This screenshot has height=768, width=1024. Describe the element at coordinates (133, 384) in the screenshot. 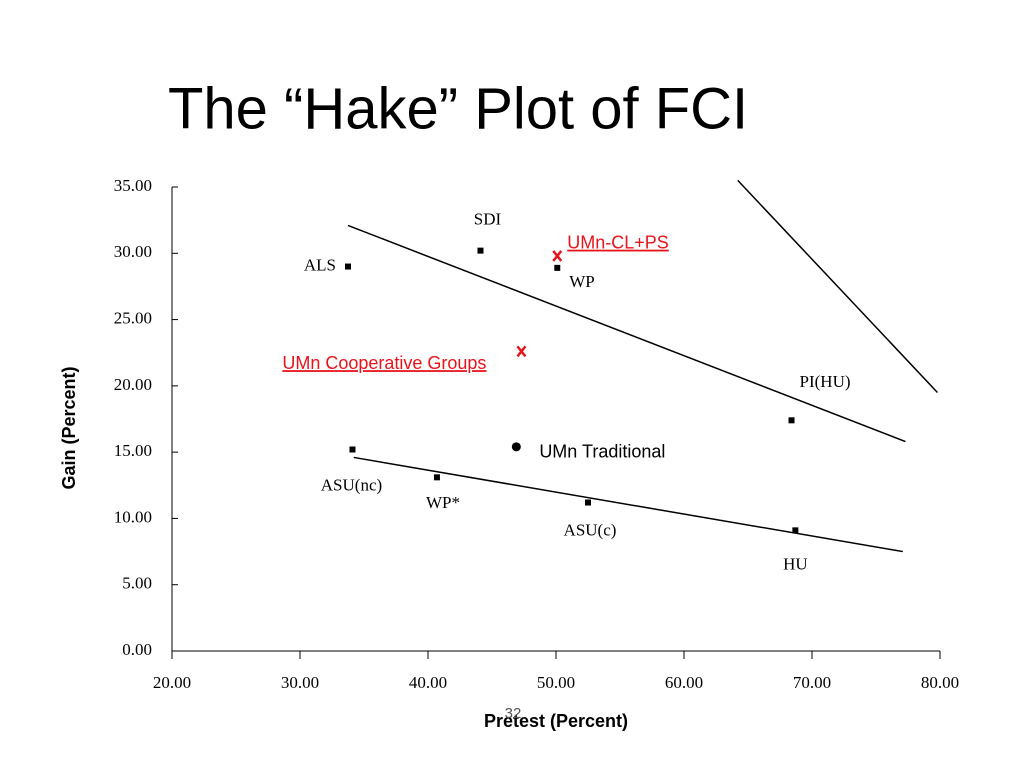

I see `y-tick-label: 20.00` at that location.